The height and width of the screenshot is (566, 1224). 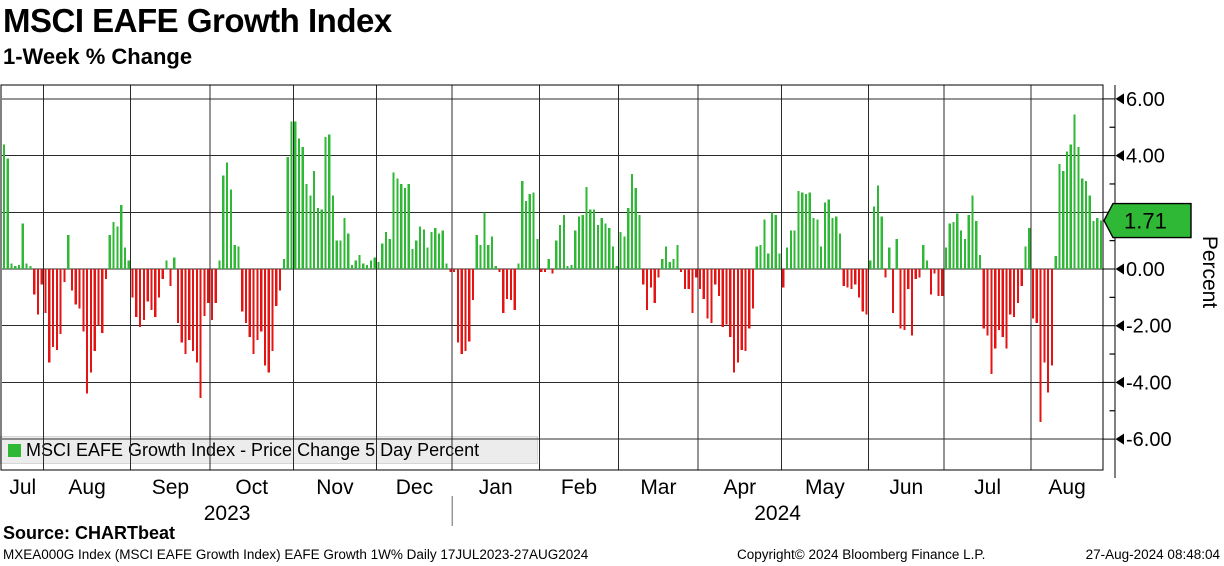 I want to click on x-axis-month-label: Jun, so click(x=906, y=487).